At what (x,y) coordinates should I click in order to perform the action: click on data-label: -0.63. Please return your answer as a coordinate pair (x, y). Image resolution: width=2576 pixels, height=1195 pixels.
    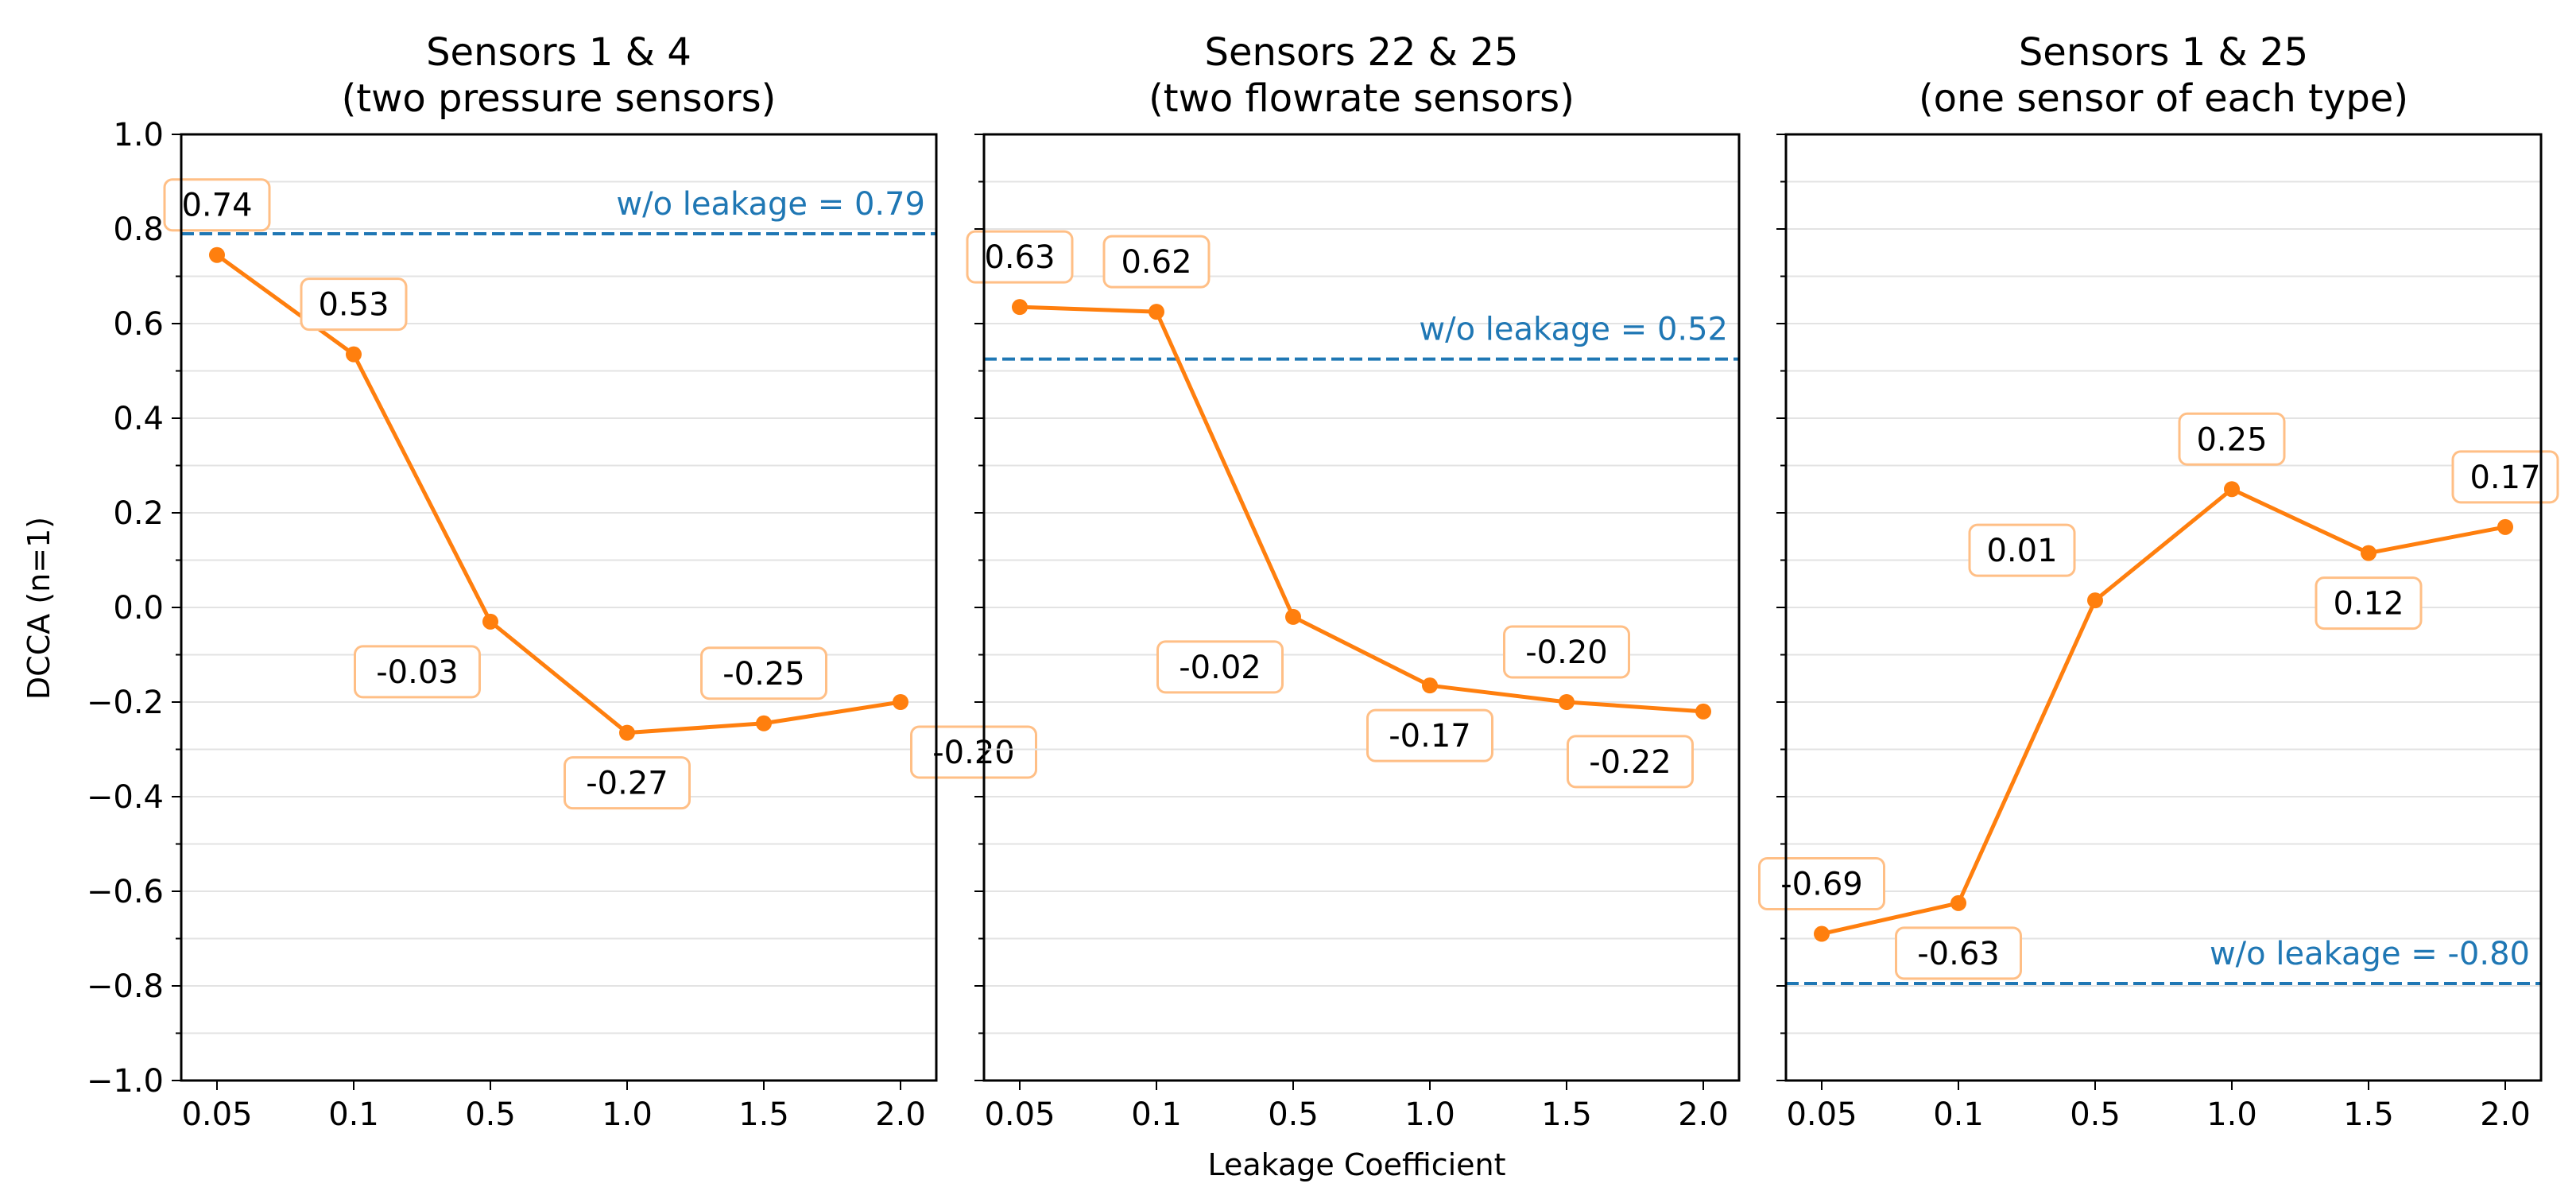
    Looking at the image, I should click on (1958, 953).